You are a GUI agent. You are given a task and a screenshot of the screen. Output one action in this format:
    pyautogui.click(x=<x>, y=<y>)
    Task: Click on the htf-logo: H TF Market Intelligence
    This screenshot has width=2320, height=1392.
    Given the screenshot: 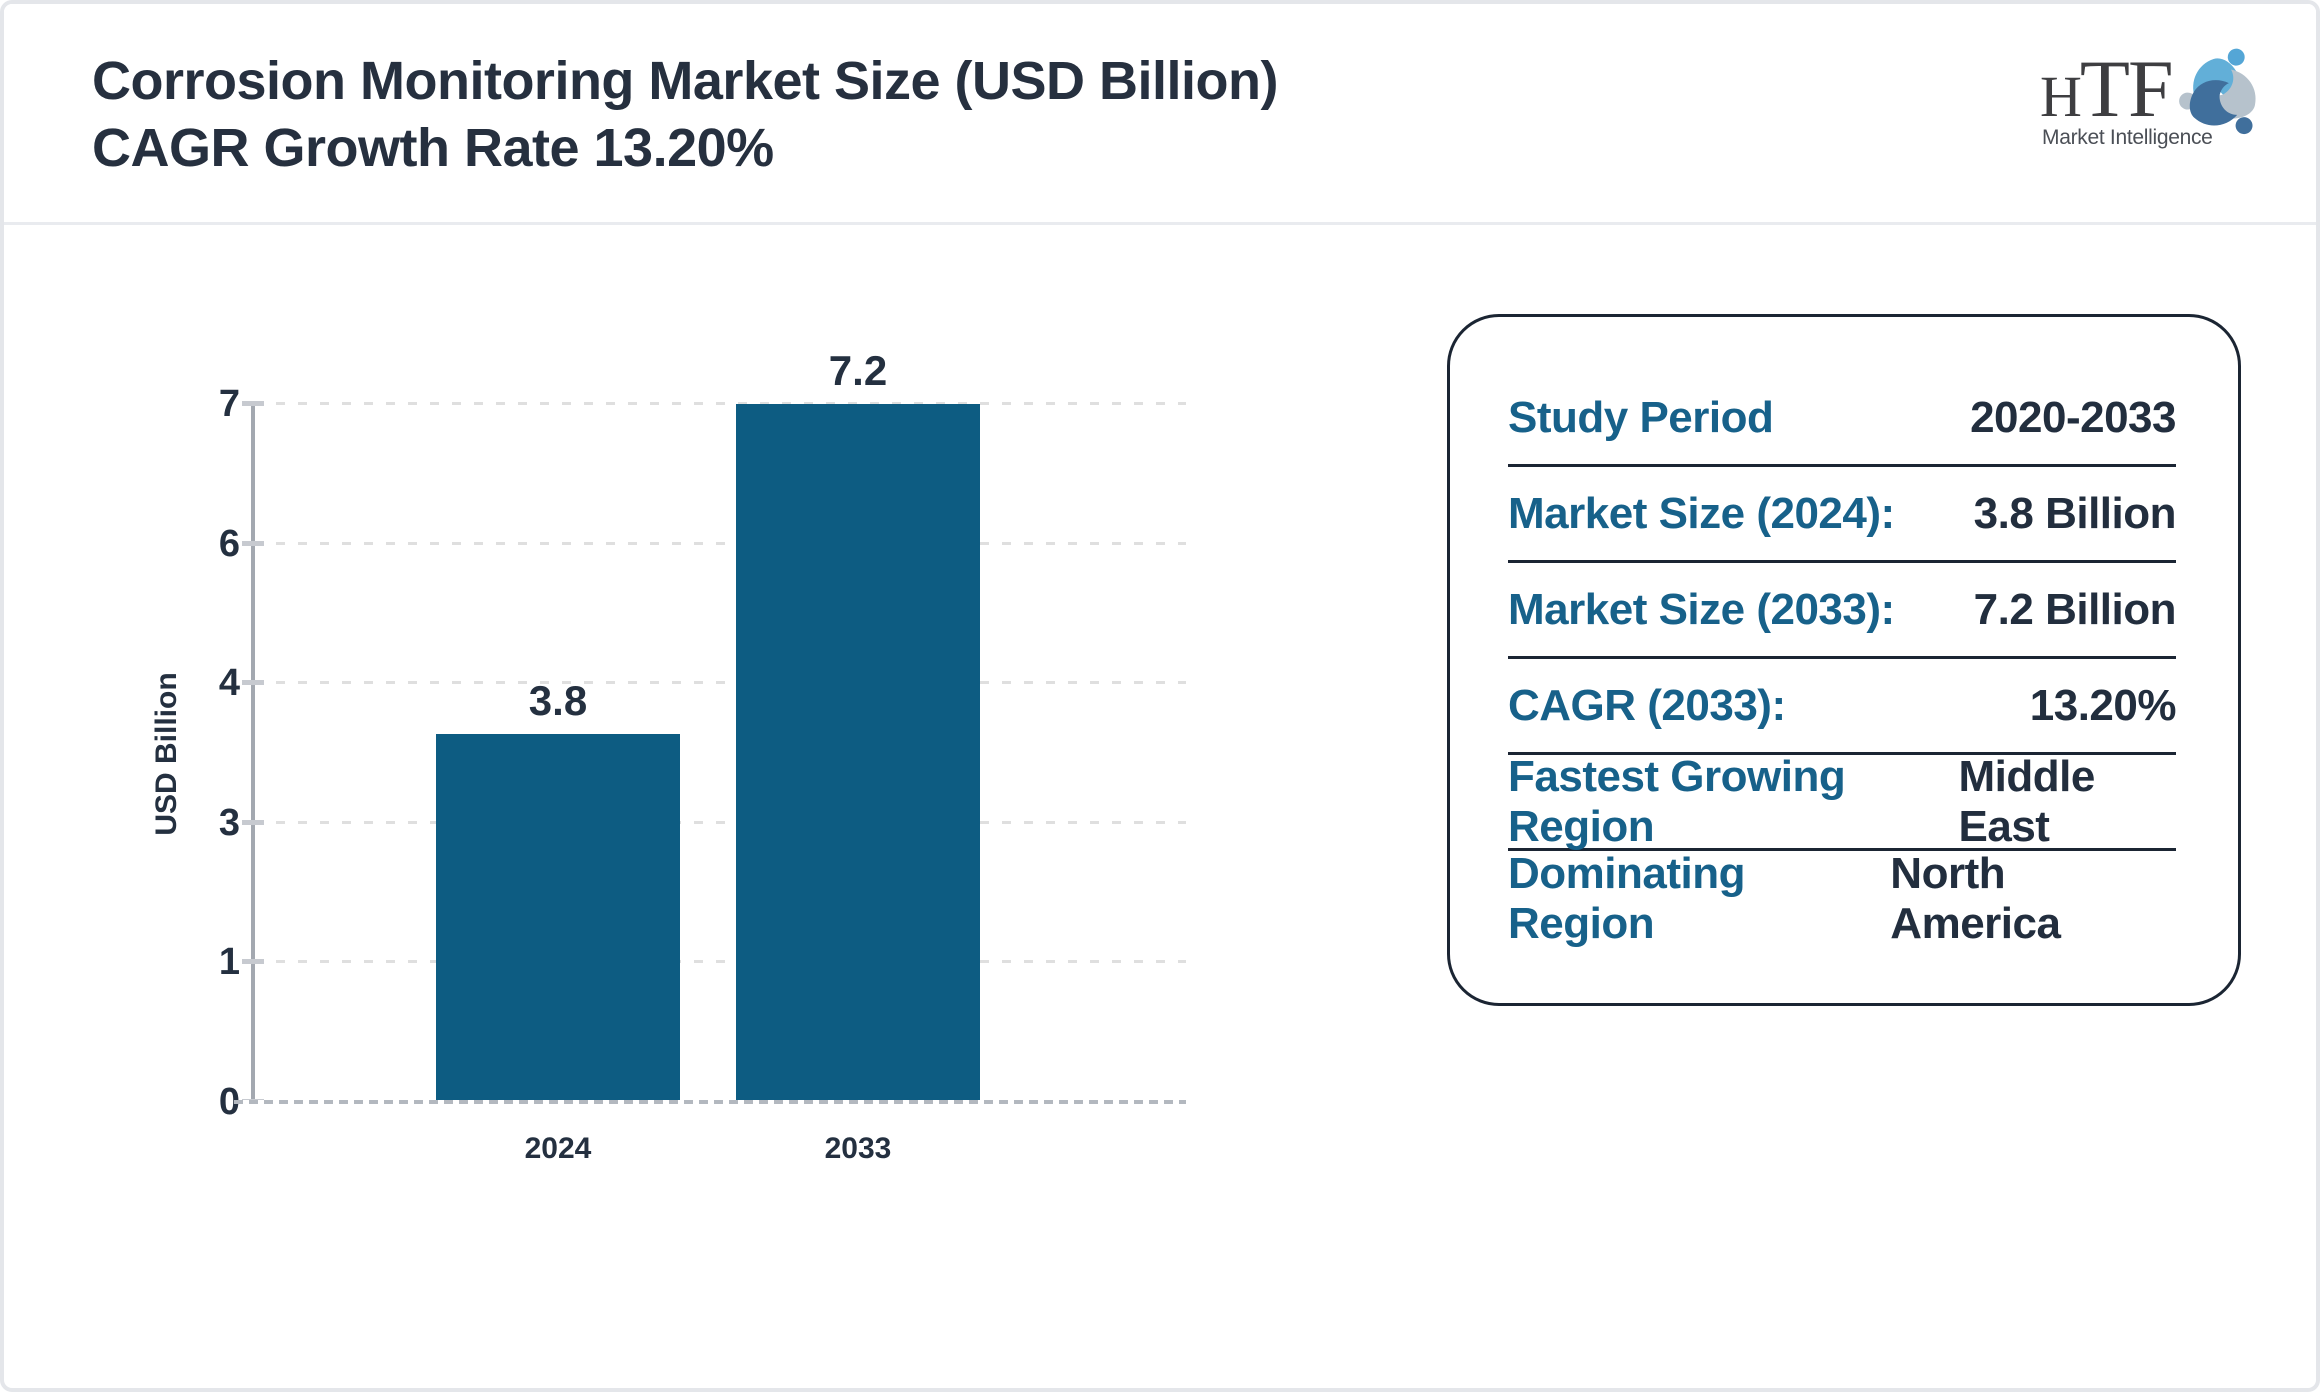 What is the action you would take?
    pyautogui.click(x=2152, y=107)
    